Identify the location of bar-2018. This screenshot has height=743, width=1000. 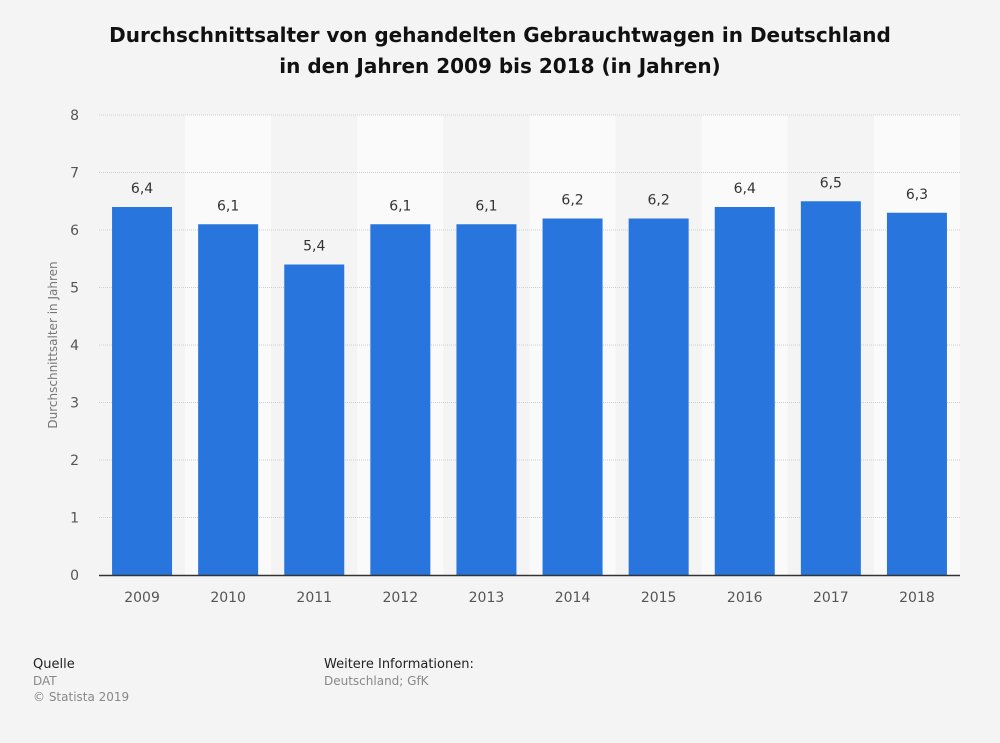
(916, 393).